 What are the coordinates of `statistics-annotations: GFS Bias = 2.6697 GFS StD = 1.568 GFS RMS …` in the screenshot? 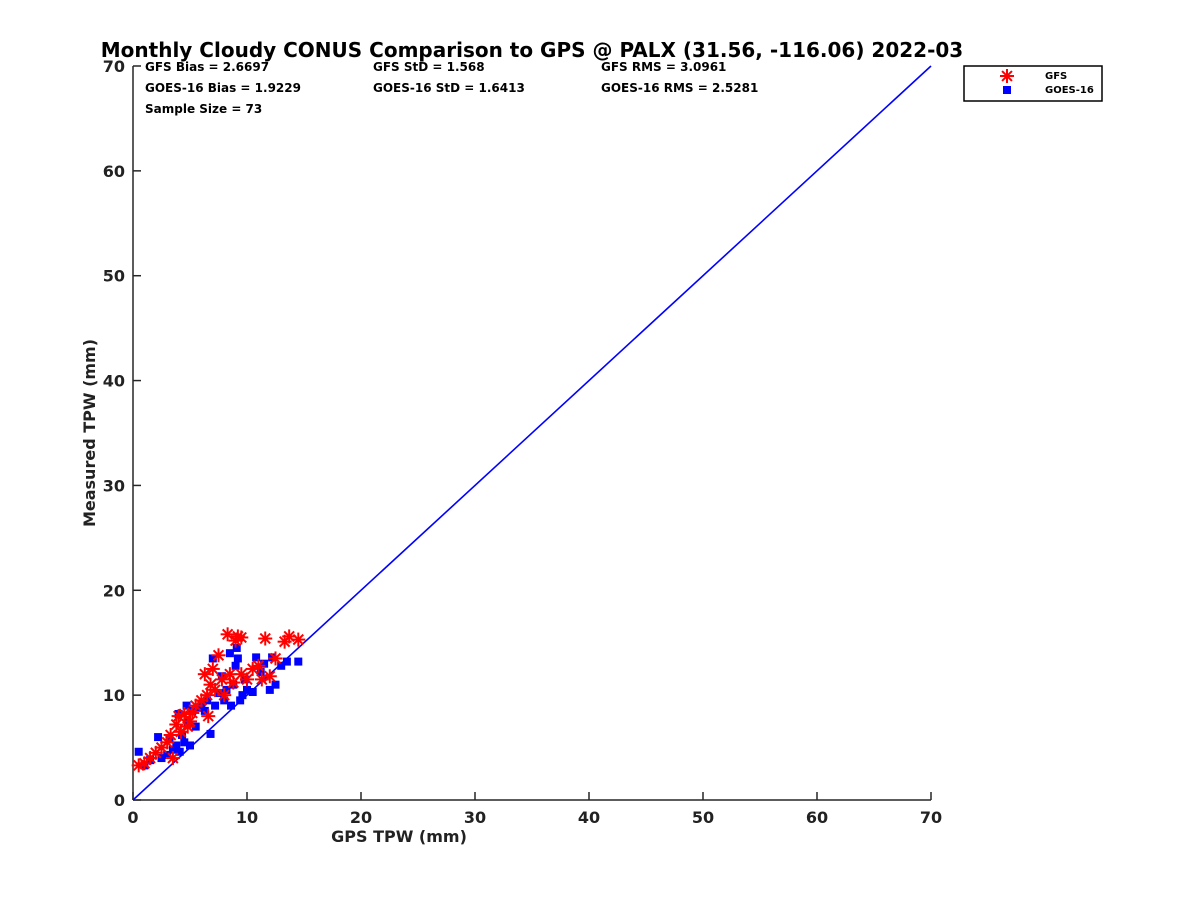 It's located at (451, 88).